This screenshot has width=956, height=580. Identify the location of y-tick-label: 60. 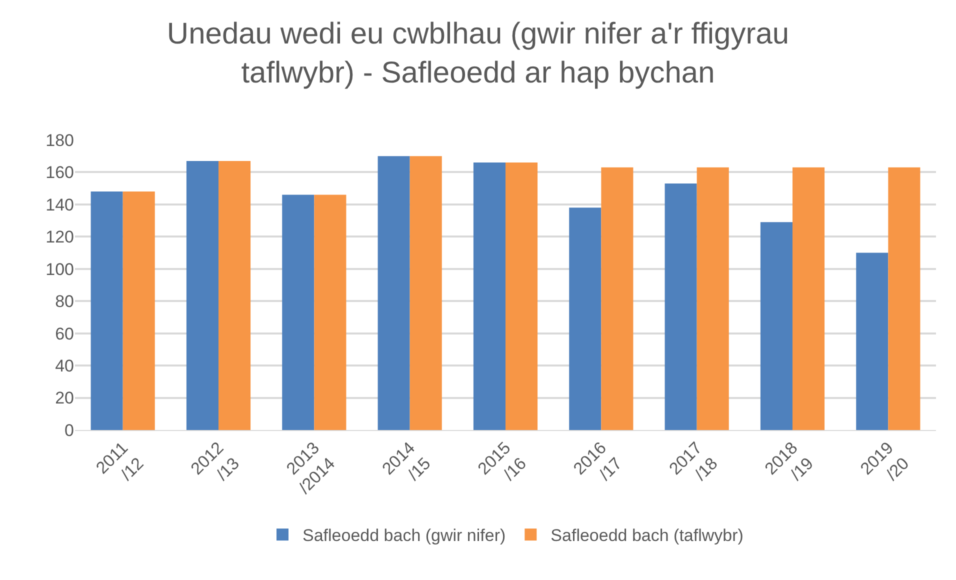
(64, 334).